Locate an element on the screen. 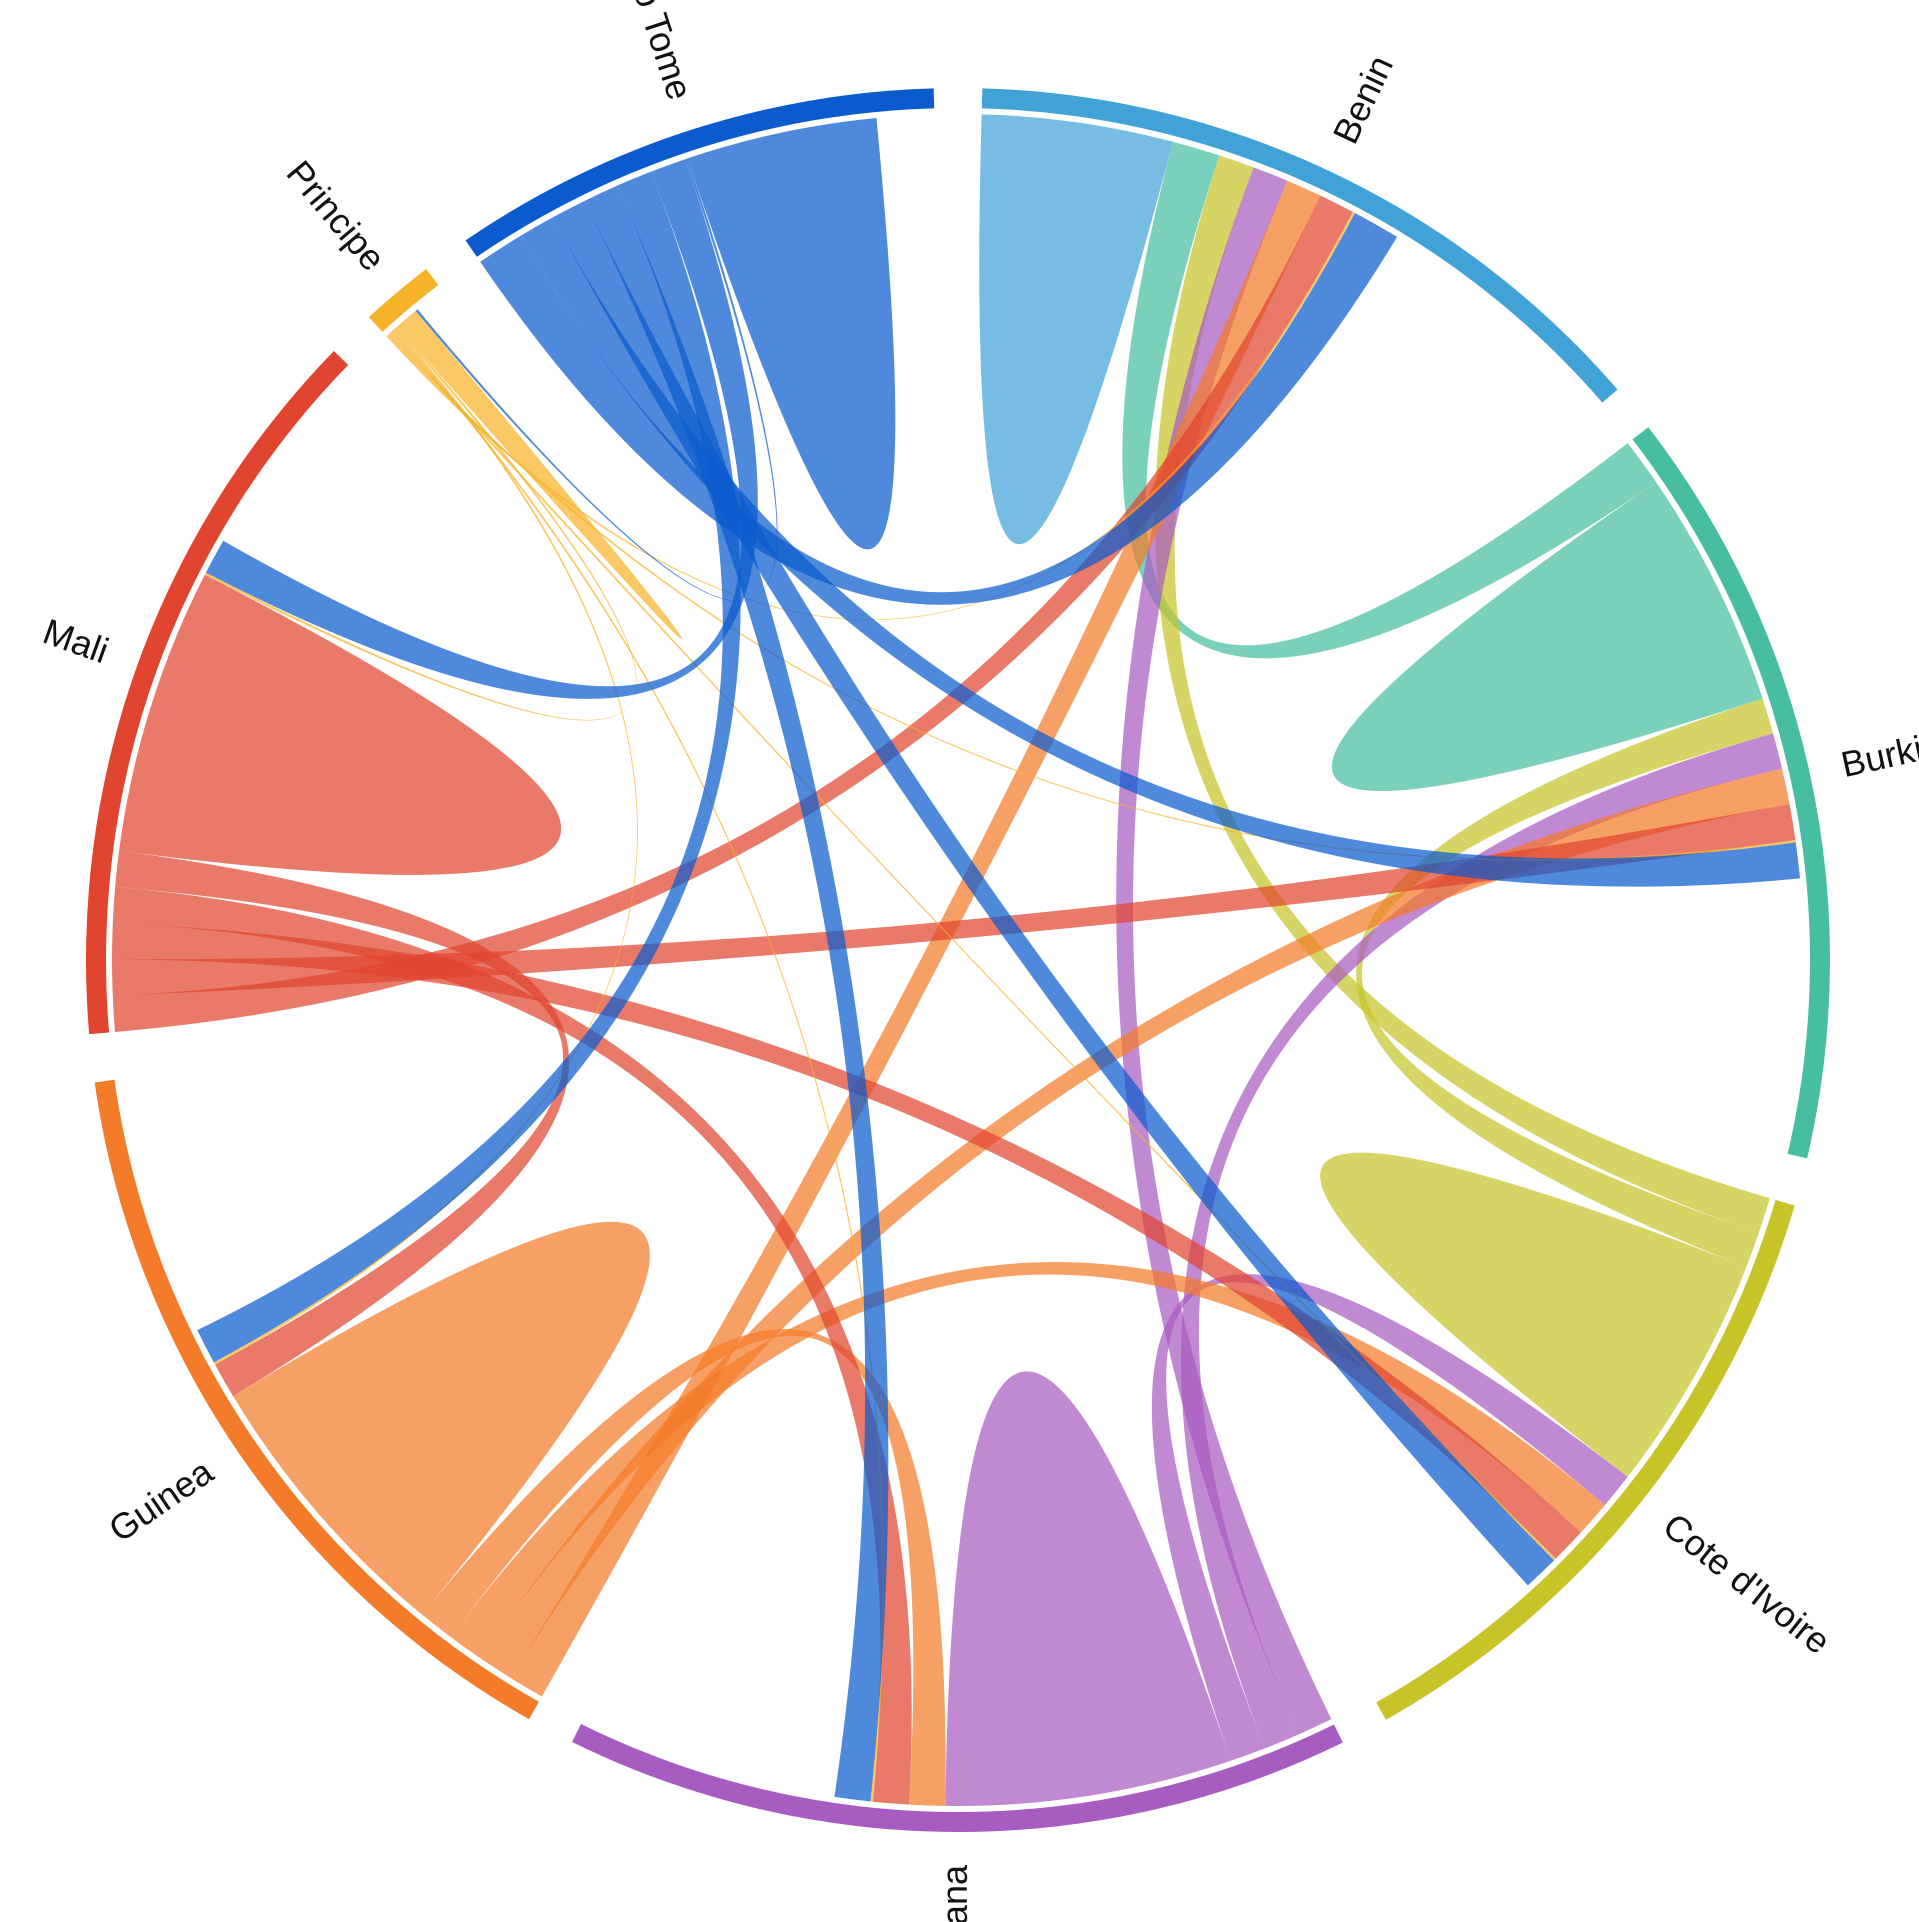  chord-benin-to-ghana is located at coordinates (1224, 951).